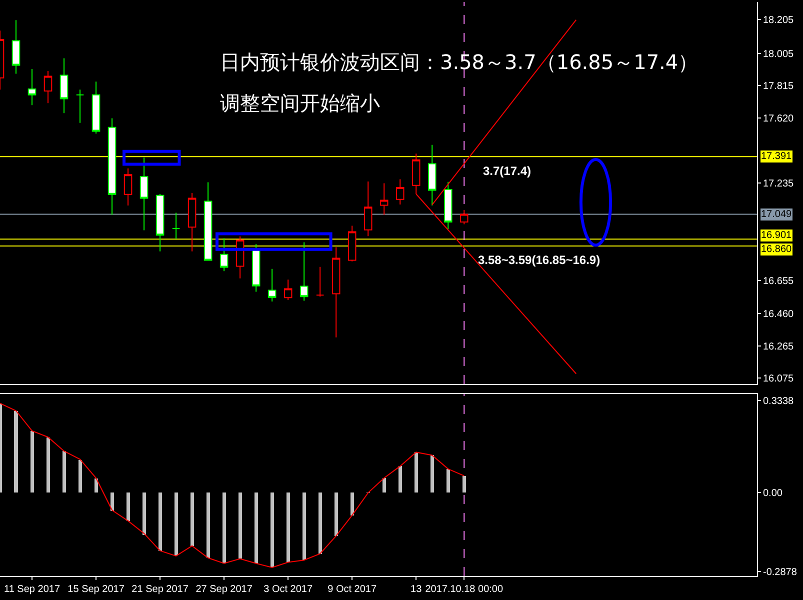  Describe the element at coordinates (32, 589) in the screenshot. I see `x-tick-label: 11 Sep 2017` at that location.